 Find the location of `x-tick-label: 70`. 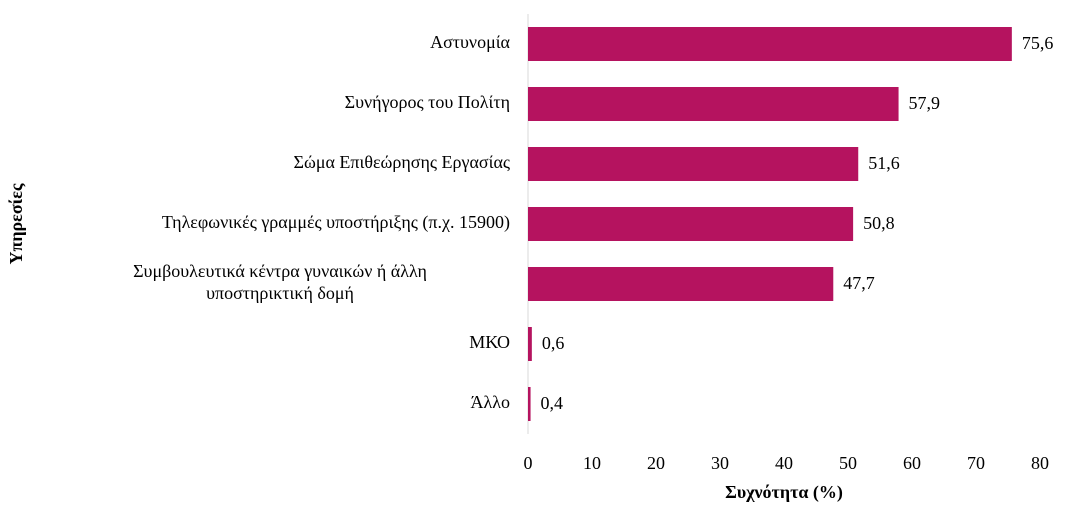

x-tick-label: 70 is located at coordinates (976, 463).